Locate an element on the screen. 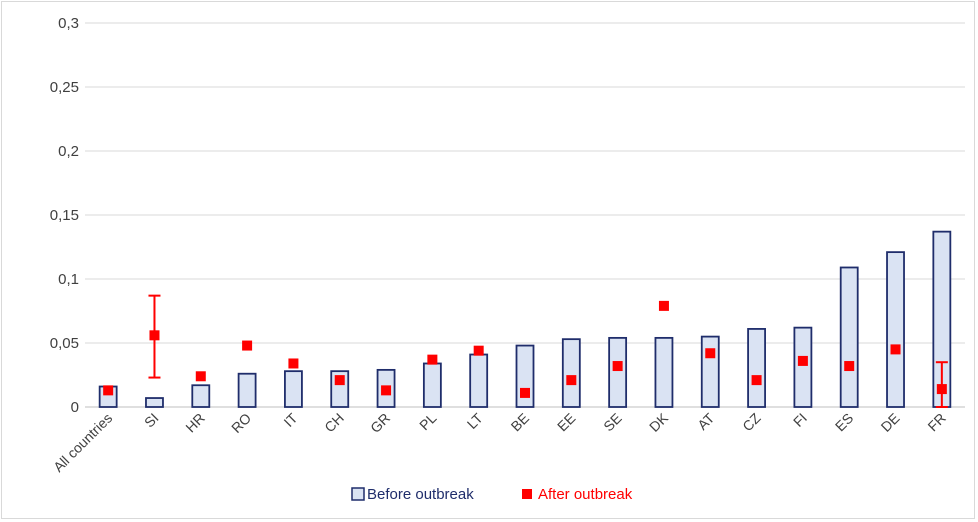 Image resolution: width=978 pixels, height=522 pixels. x-tick-label: FR is located at coordinates (936, 422).